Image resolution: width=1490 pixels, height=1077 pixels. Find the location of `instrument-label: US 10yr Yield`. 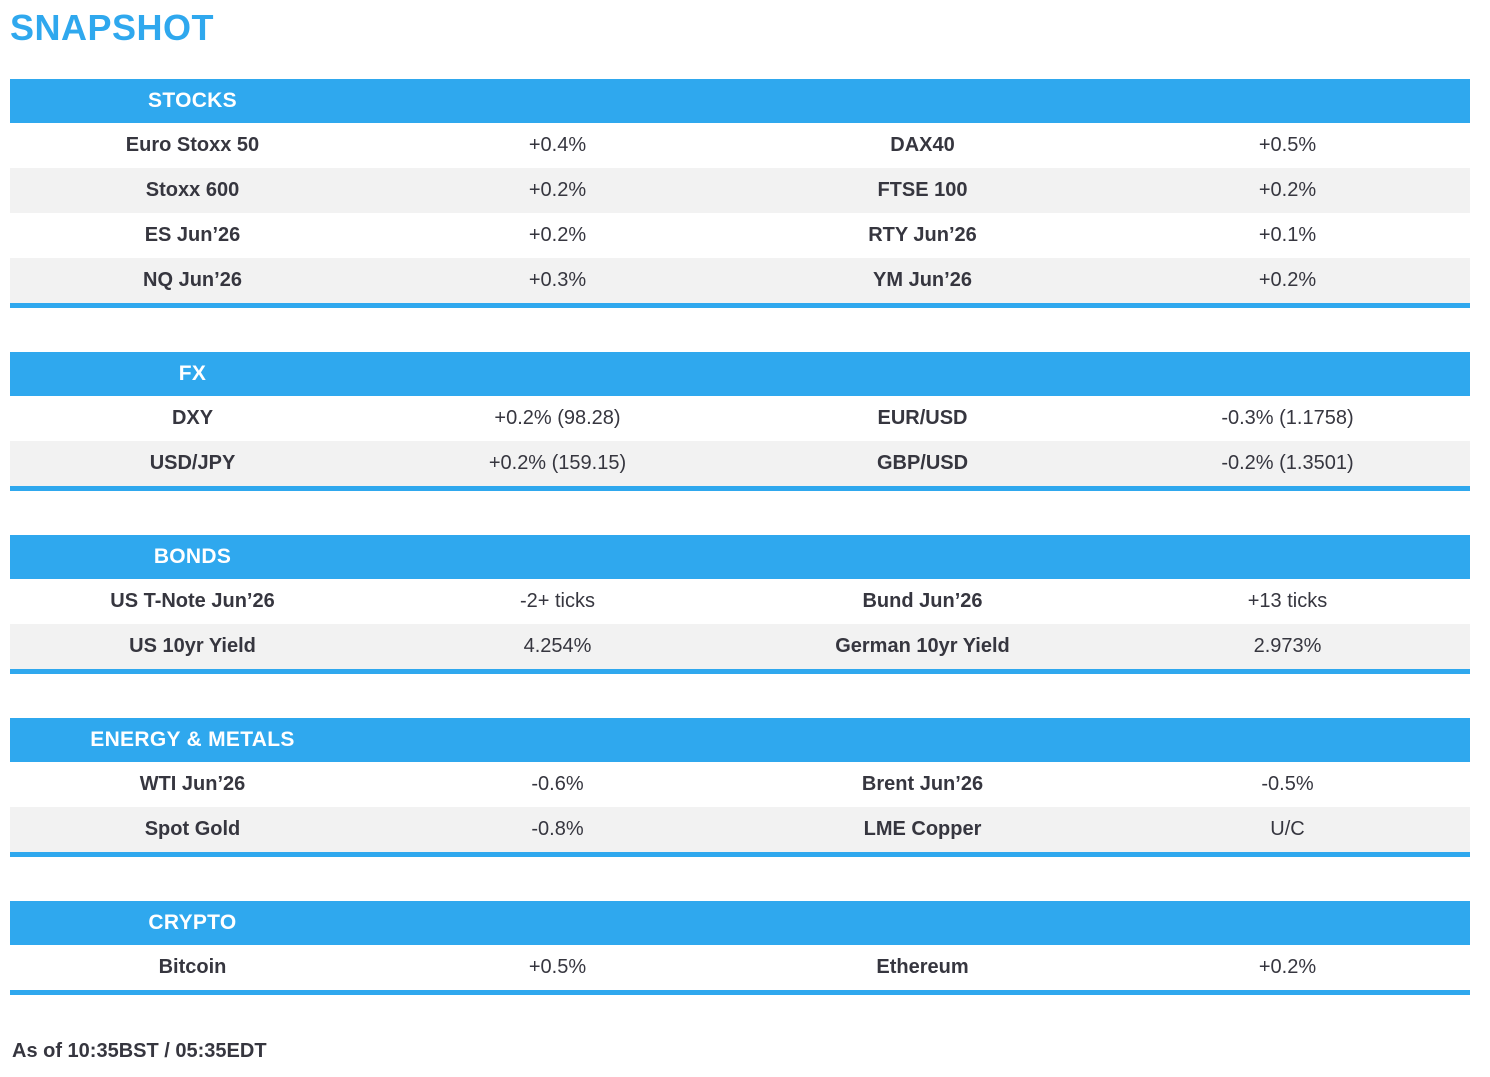

instrument-label: US 10yr Yield is located at coordinates (192, 646).